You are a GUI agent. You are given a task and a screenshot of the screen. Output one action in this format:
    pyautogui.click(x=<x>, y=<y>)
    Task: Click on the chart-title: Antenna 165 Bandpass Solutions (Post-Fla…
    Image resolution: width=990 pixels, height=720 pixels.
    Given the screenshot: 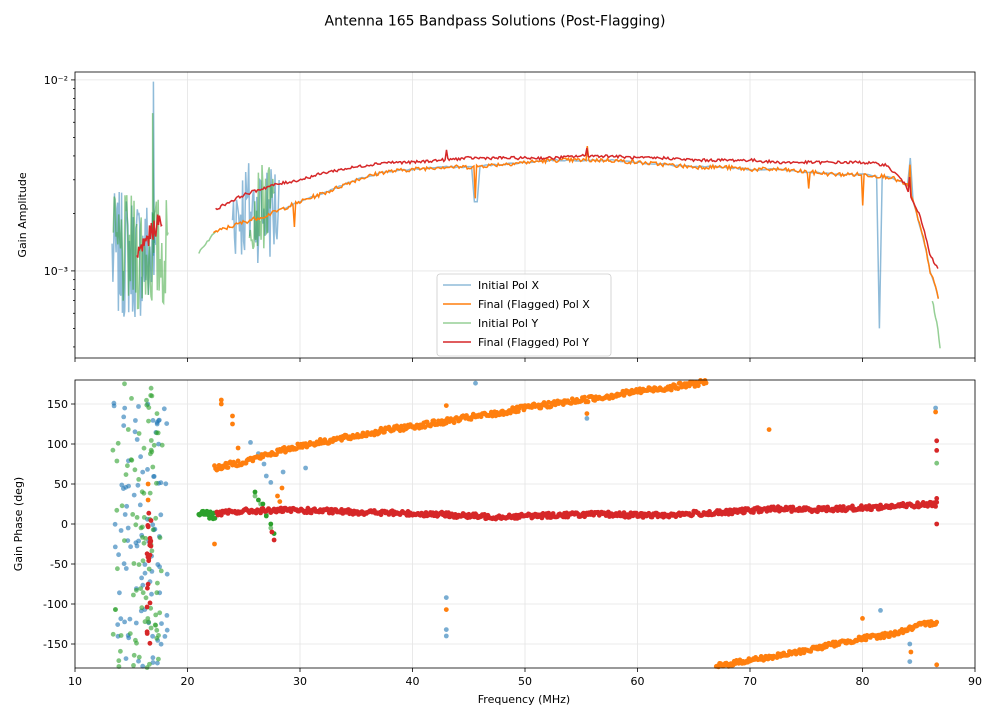 What is the action you would take?
    pyautogui.click(x=495, y=22)
    